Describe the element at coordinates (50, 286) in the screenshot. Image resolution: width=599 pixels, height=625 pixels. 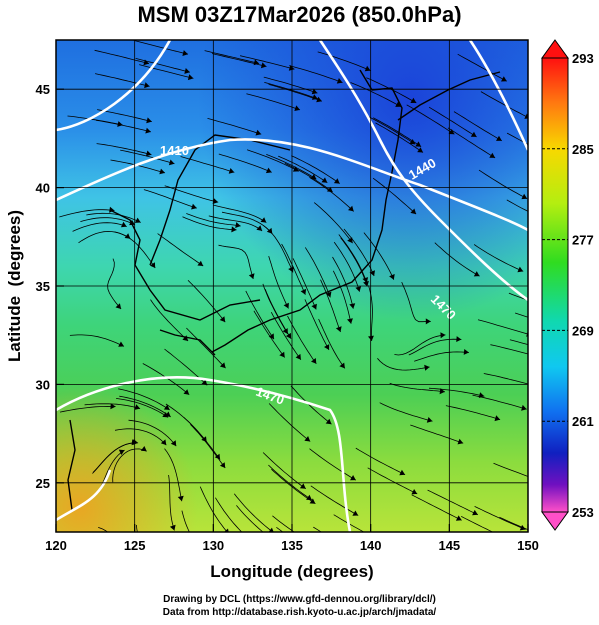
I see `y-axis: 25 30 35 40 45` at that location.